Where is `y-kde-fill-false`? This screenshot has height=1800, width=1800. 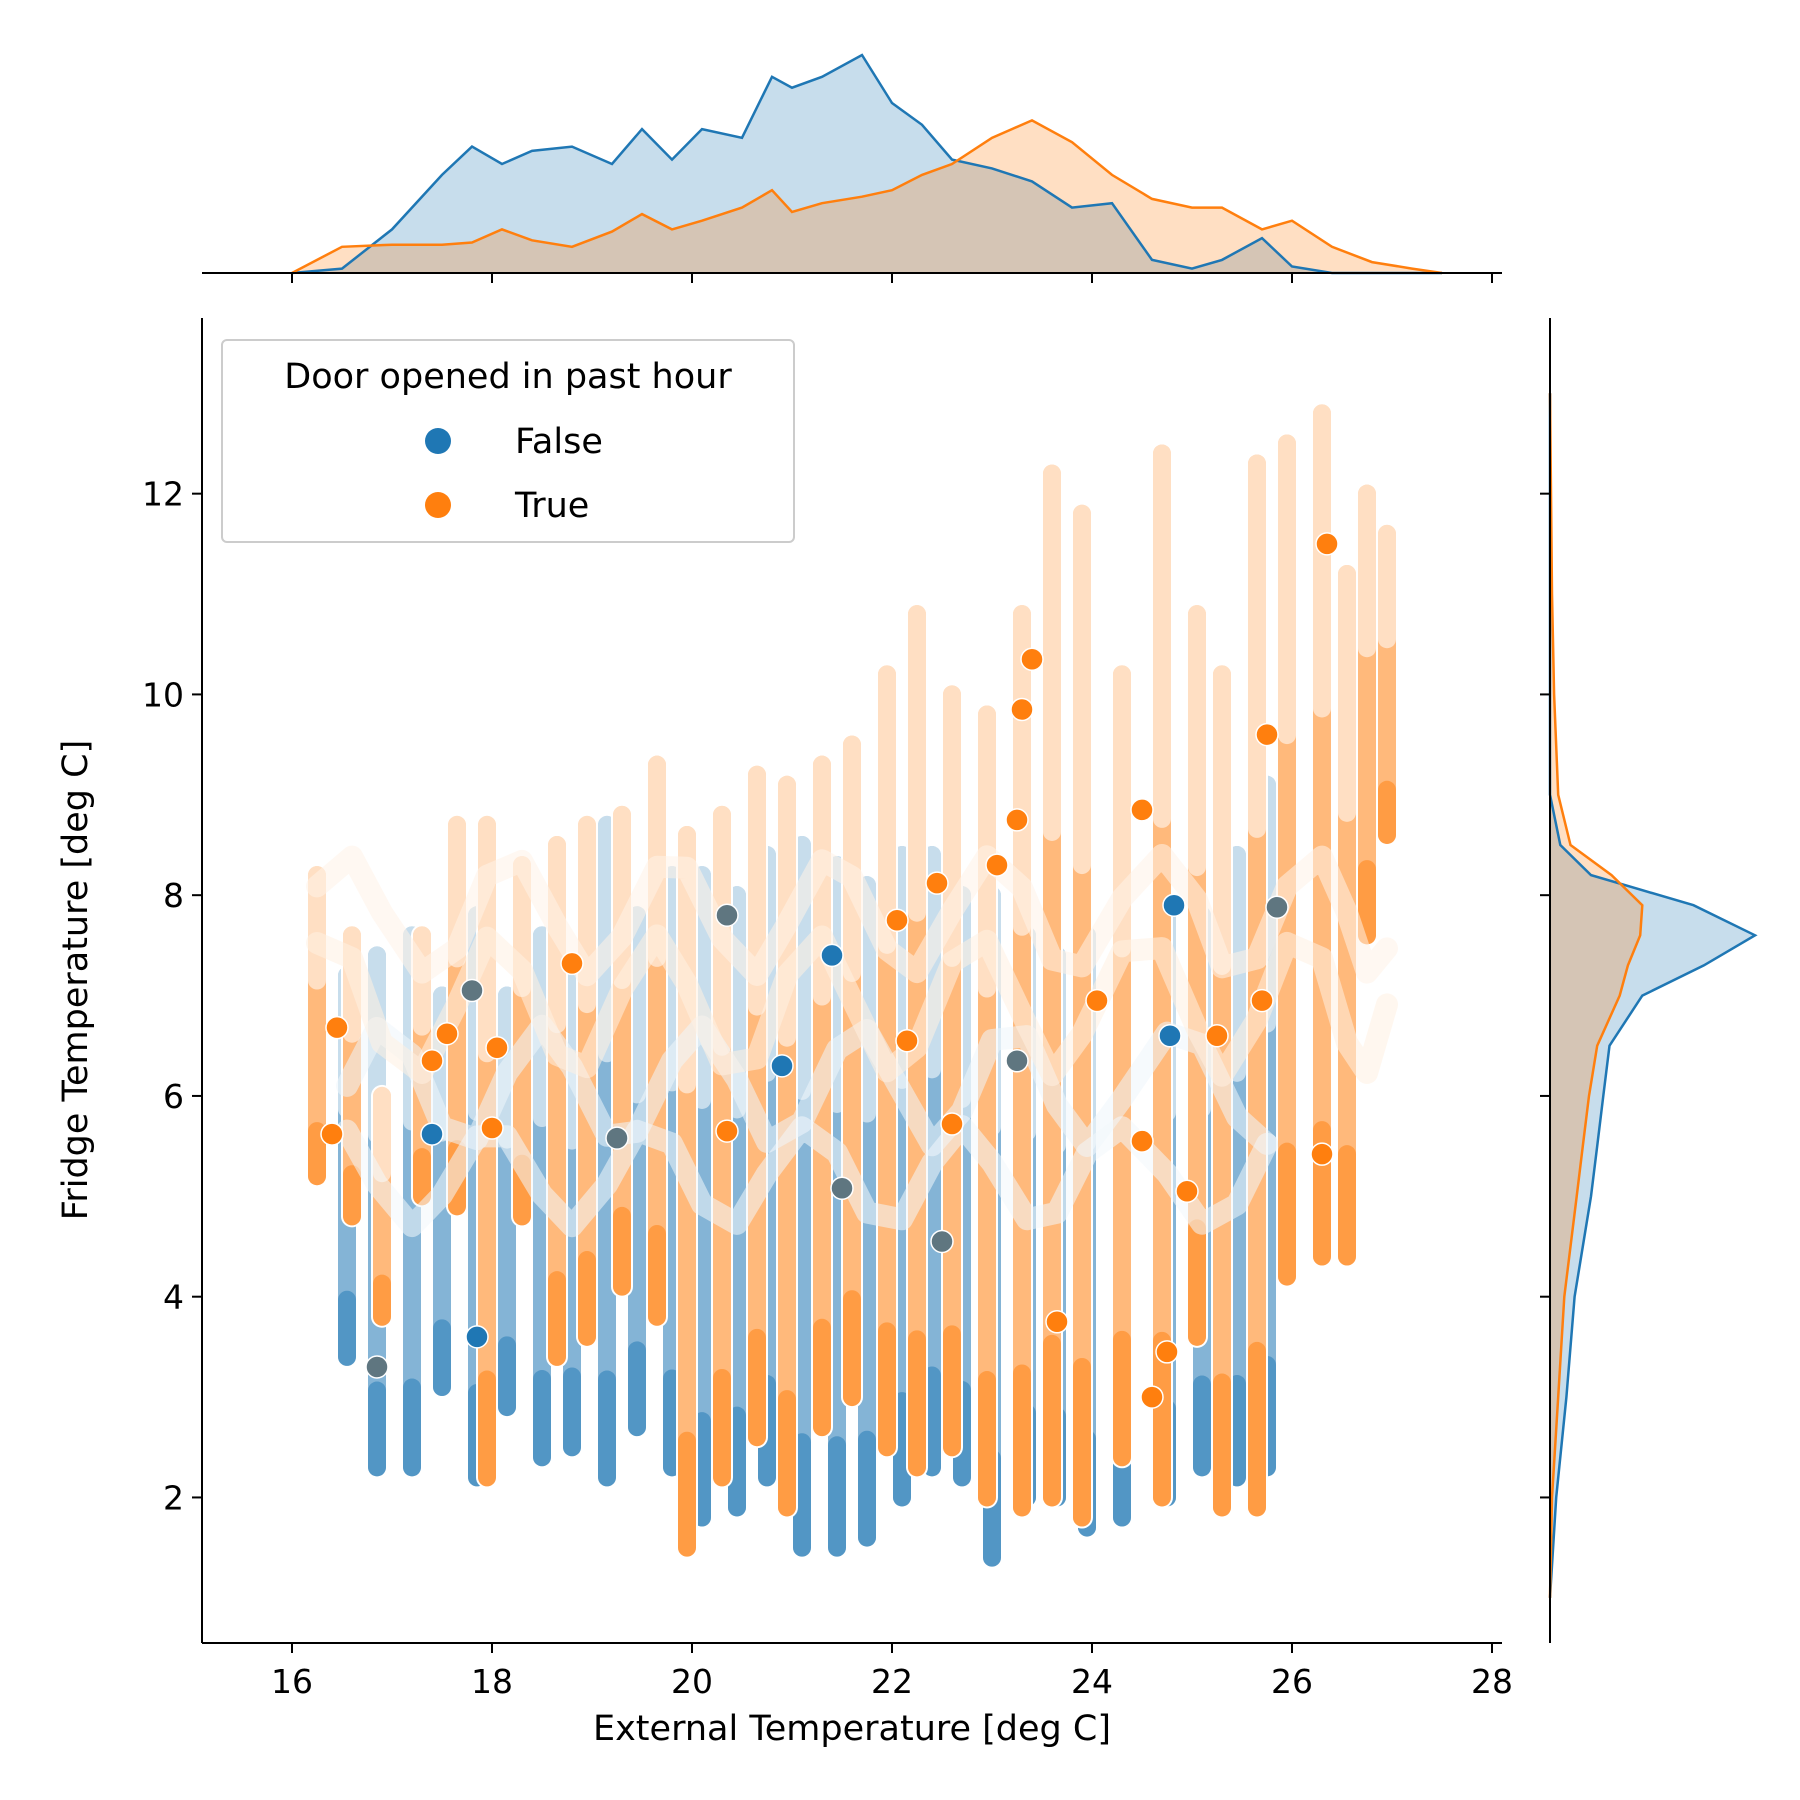
y-kde-fill-false is located at coordinates (1652, 995).